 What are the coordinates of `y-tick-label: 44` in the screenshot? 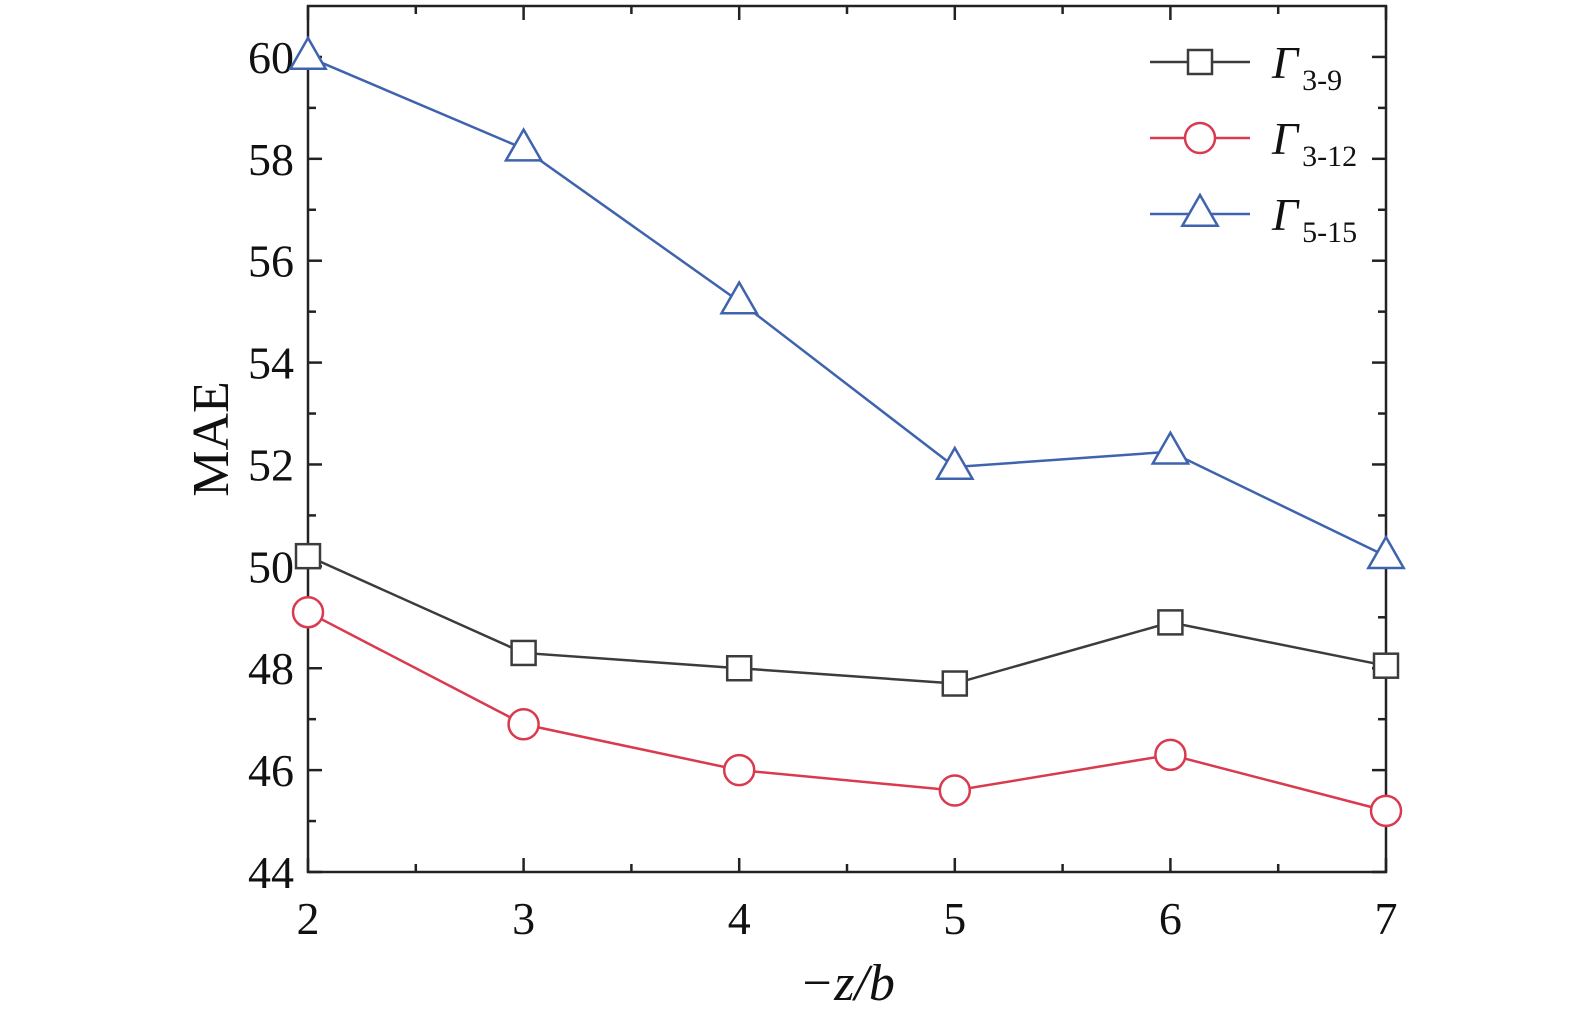 It's located at (271, 872).